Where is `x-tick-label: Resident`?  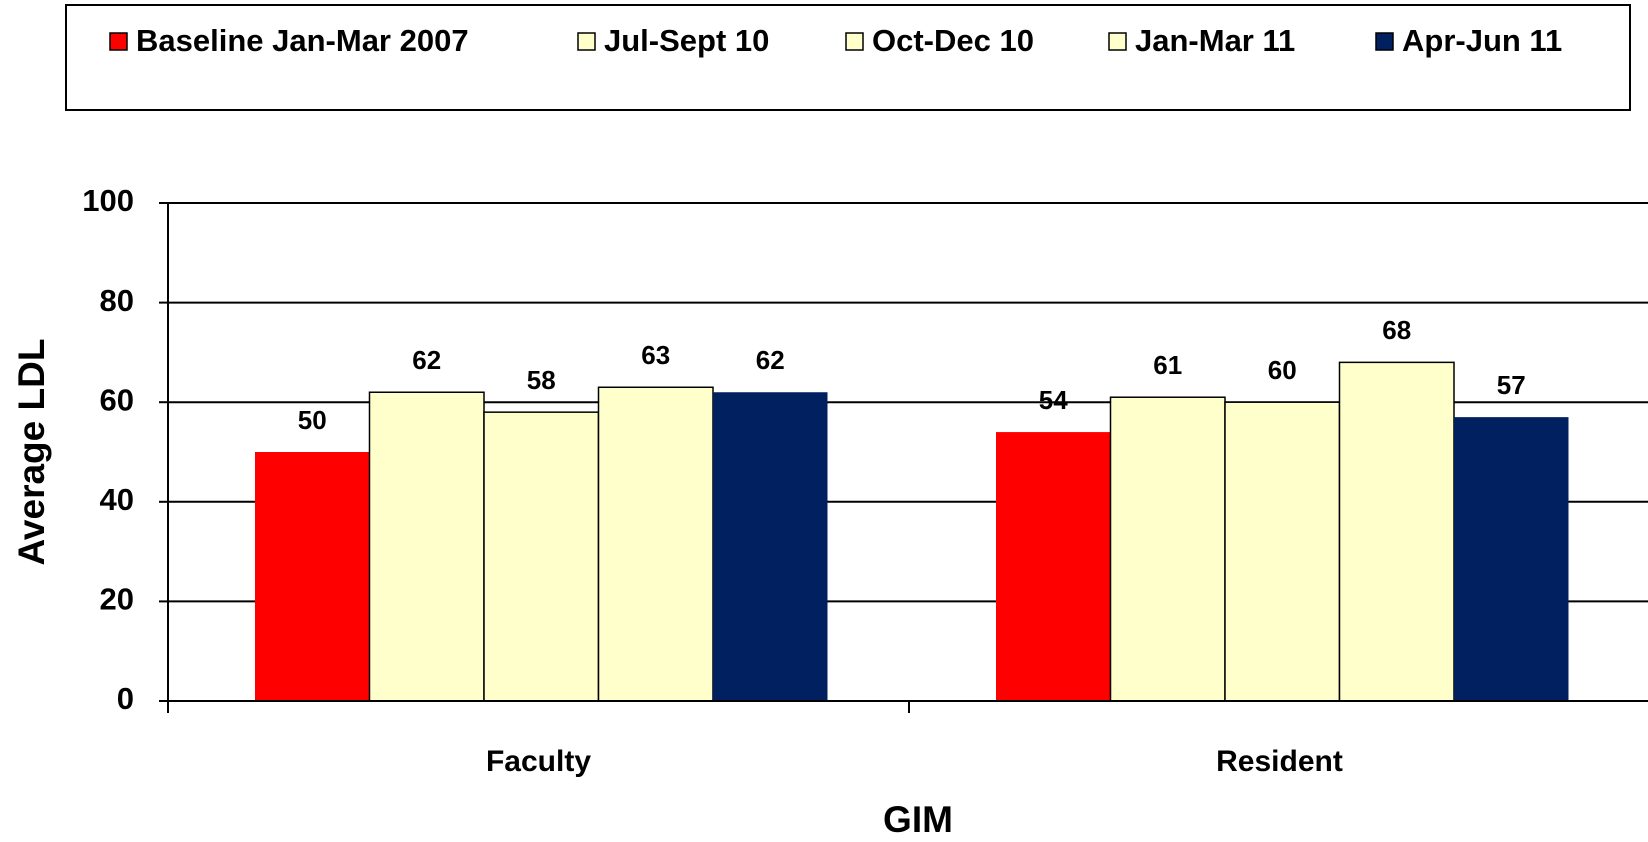
x-tick-label: Resident is located at coordinates (1279, 761).